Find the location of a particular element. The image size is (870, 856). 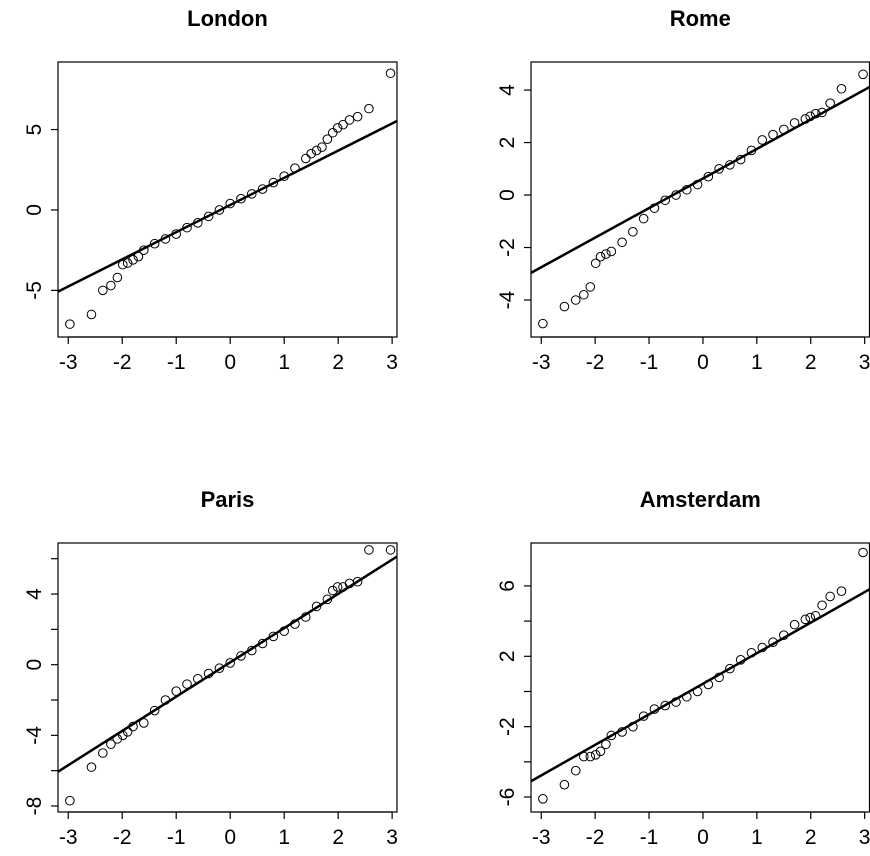

x-tick-label: 3 is located at coordinates (864, 362).